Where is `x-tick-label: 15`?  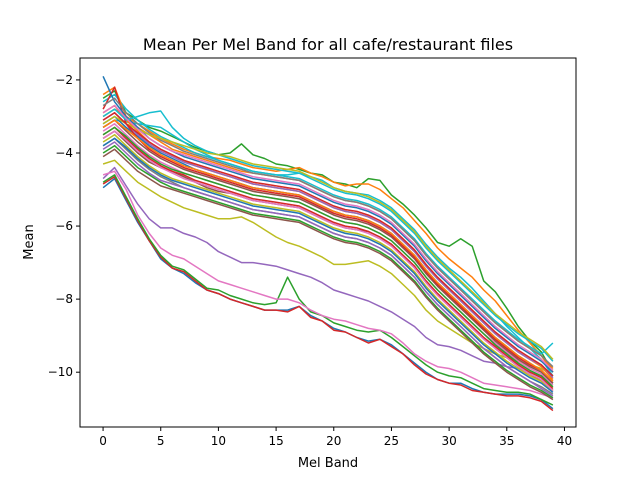
x-tick-label: 15 is located at coordinates (275, 441).